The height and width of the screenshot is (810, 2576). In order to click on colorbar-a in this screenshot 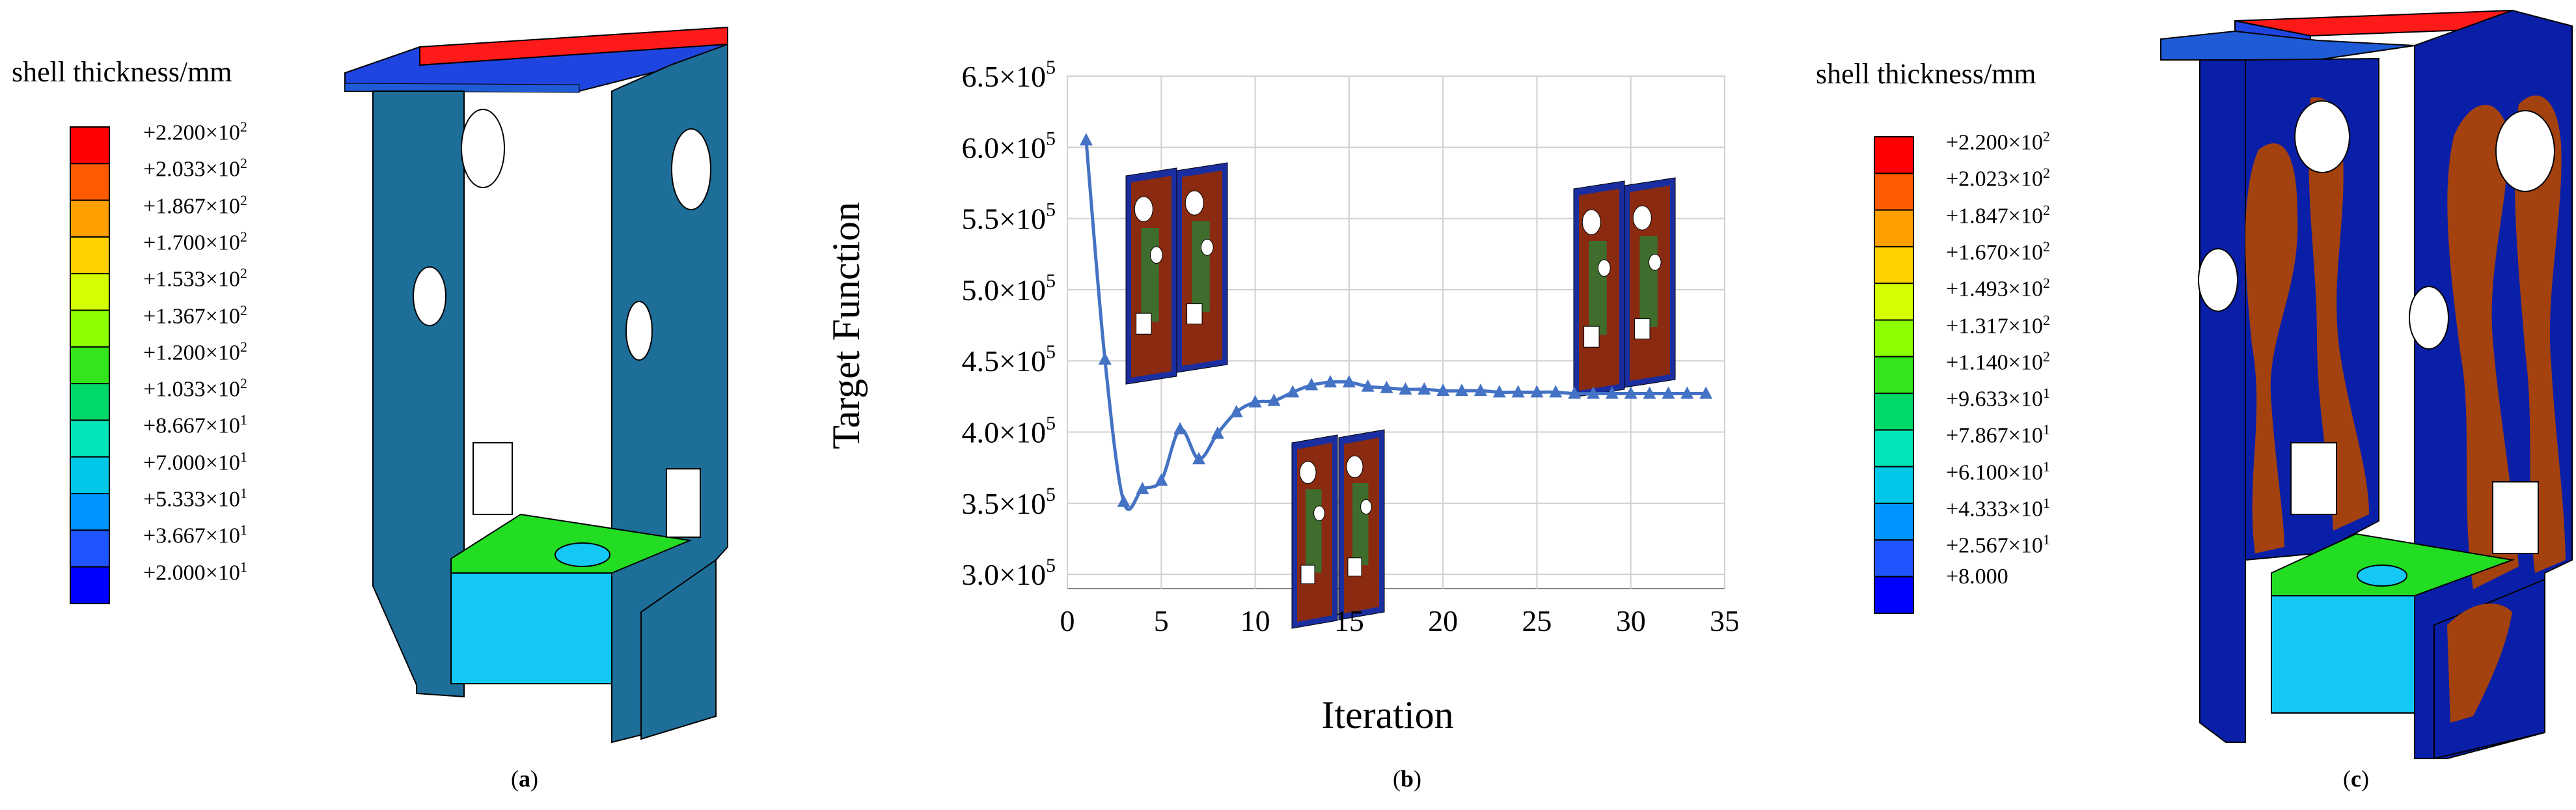, I will do `click(90, 365)`.